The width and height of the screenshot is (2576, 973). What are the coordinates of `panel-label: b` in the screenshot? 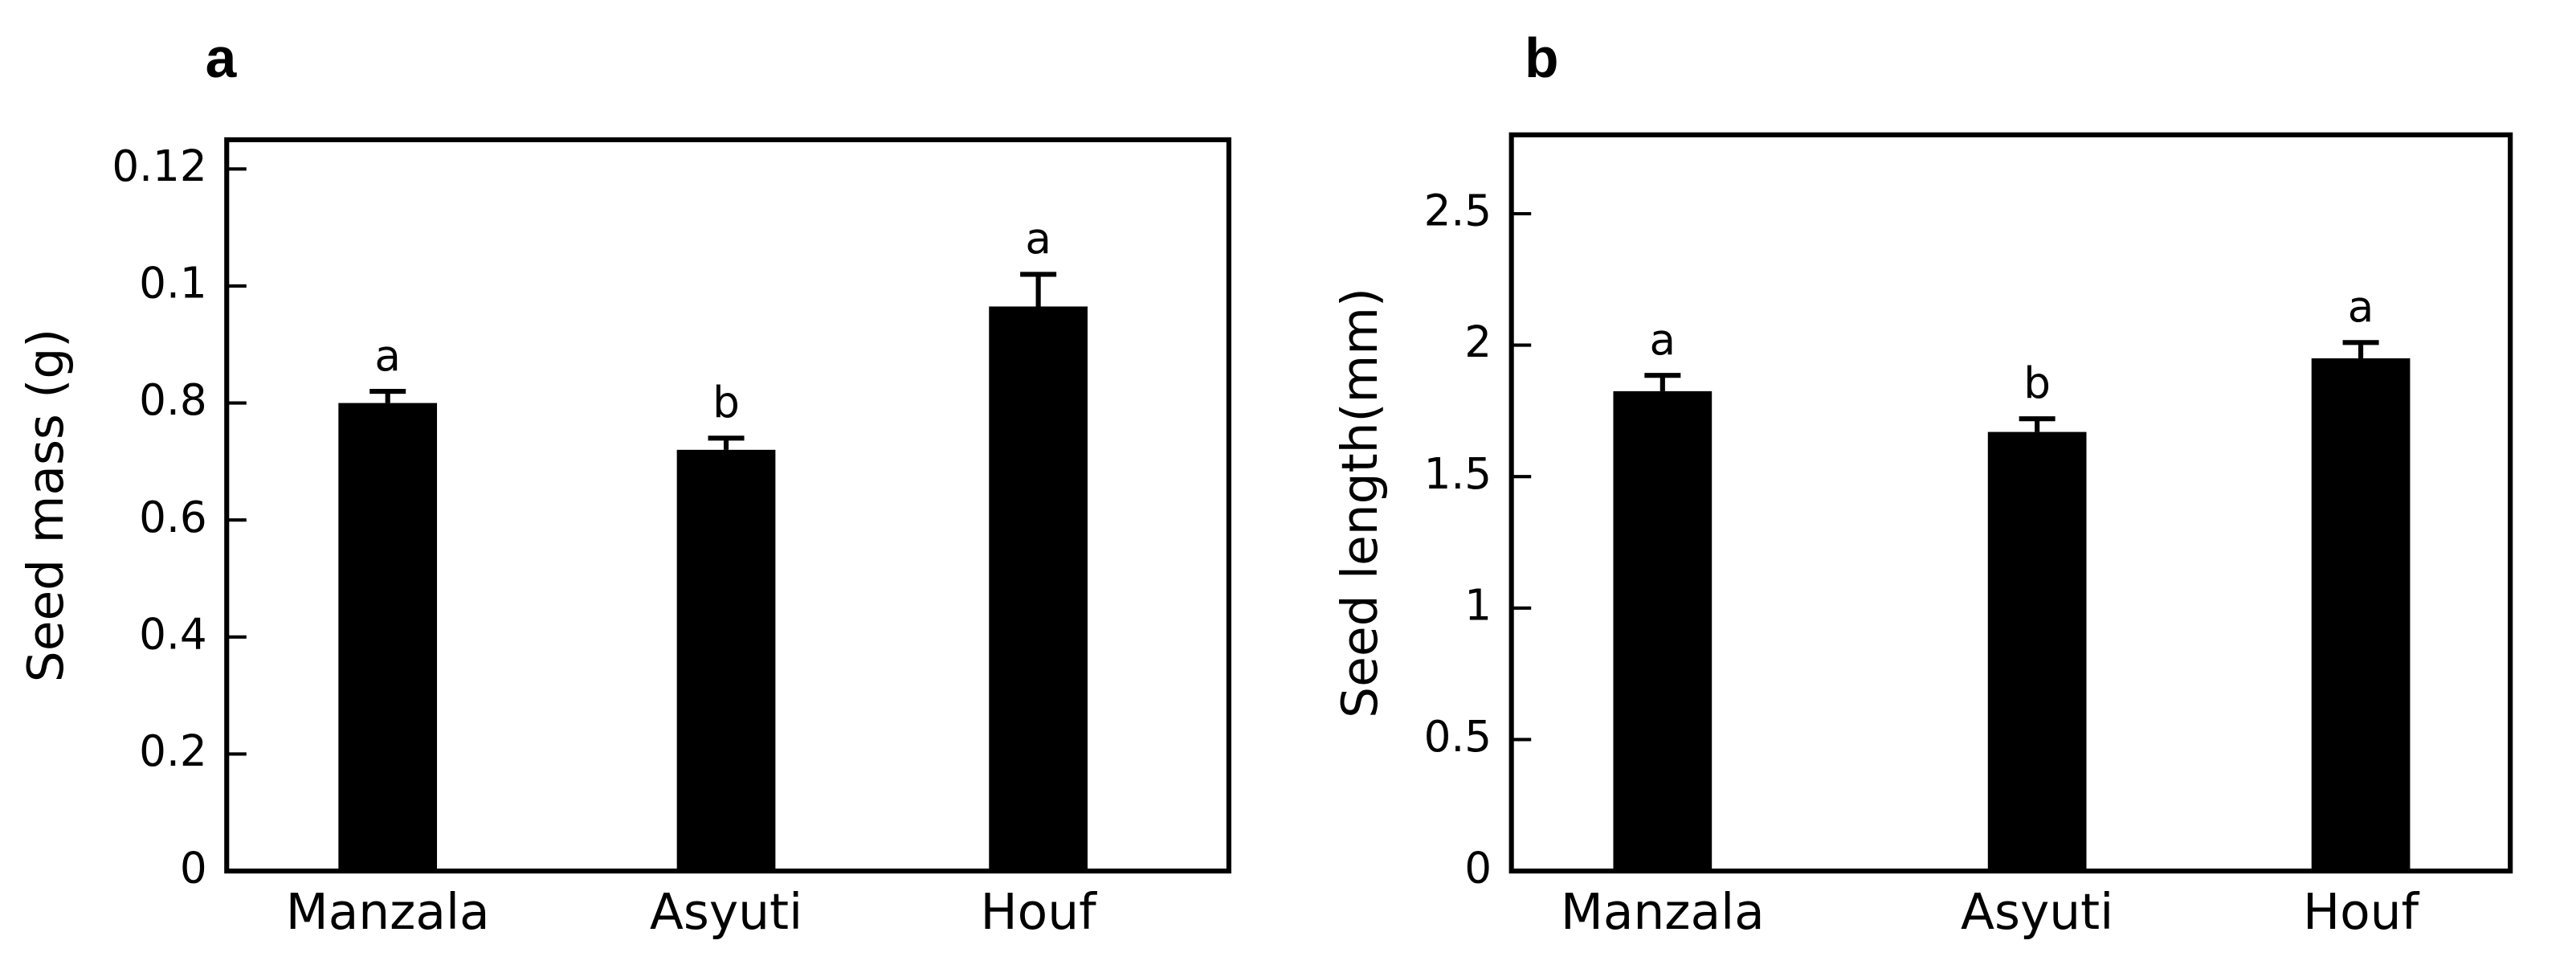 It's located at (1541, 58).